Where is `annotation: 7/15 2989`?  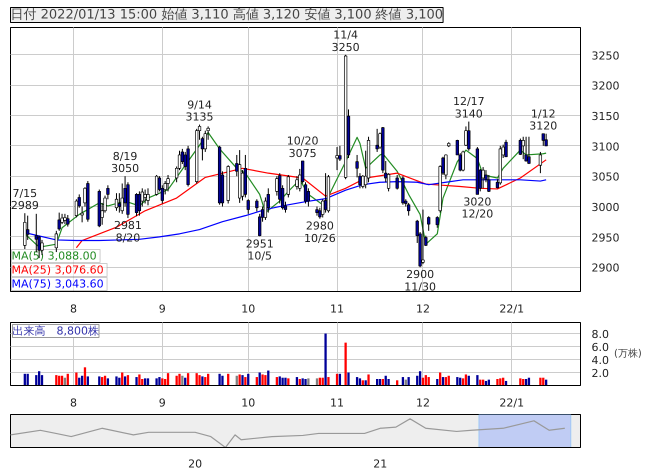 annotation: 7/15 2989 is located at coordinates (24, 199).